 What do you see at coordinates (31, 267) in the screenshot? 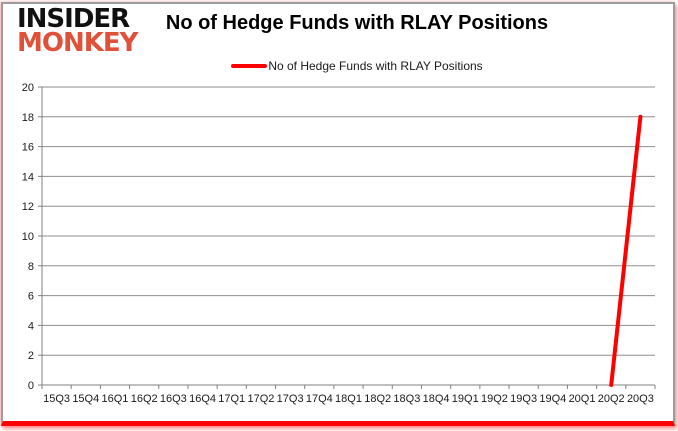
I see `y-tick-label: 8` at bounding box center [31, 267].